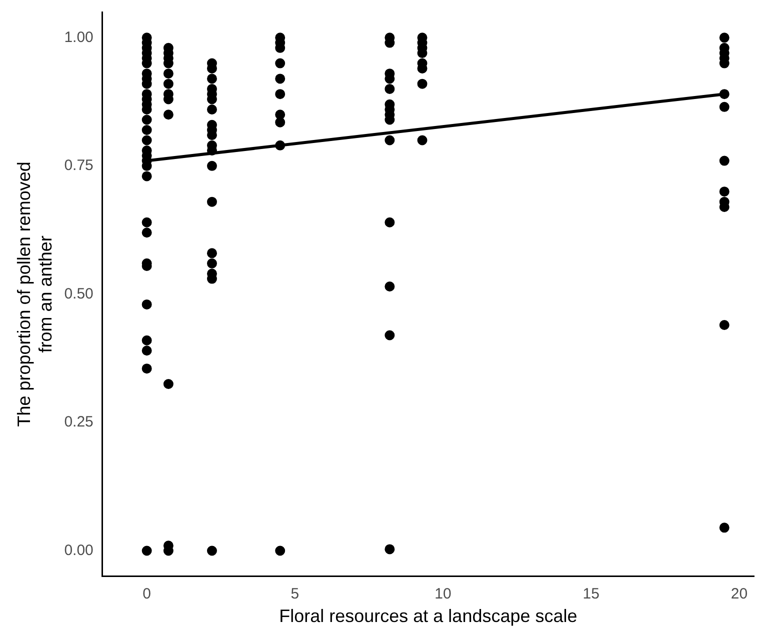  What do you see at coordinates (79, 293) in the screenshot?
I see `y-tick-label: 0.50` at bounding box center [79, 293].